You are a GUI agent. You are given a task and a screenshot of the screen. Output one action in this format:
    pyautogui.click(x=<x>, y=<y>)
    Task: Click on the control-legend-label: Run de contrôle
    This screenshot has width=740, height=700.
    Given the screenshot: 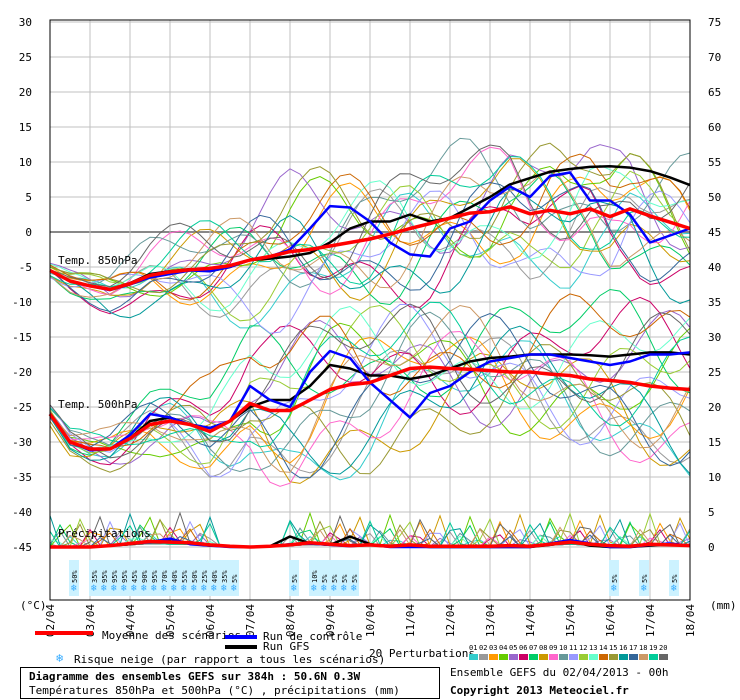 What is the action you would take?
    pyautogui.click(x=313, y=636)
    